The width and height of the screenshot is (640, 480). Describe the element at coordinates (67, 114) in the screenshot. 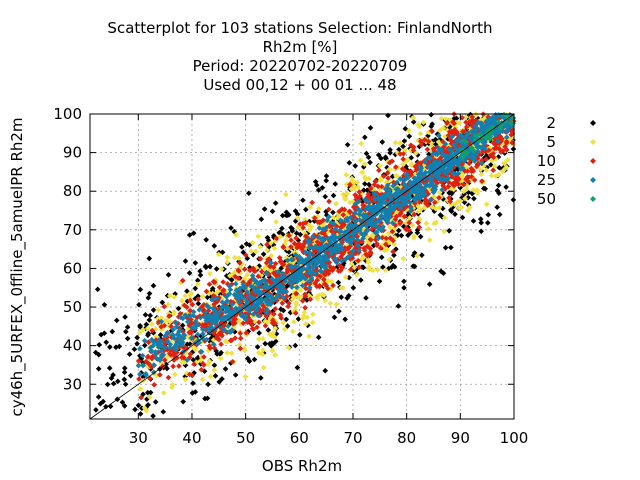

I see `y-tick-label: 100` at that location.